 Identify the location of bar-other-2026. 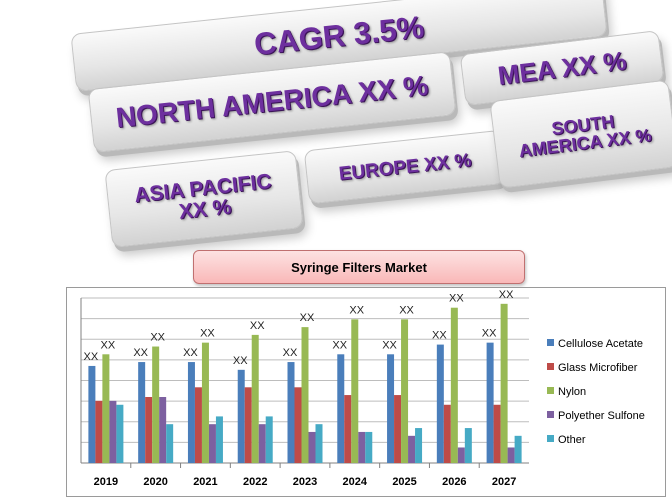
(468, 445).